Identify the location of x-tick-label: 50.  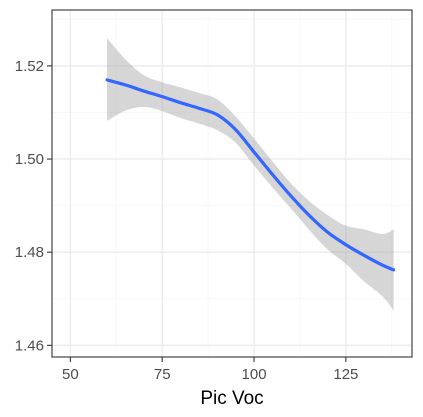
(70, 374).